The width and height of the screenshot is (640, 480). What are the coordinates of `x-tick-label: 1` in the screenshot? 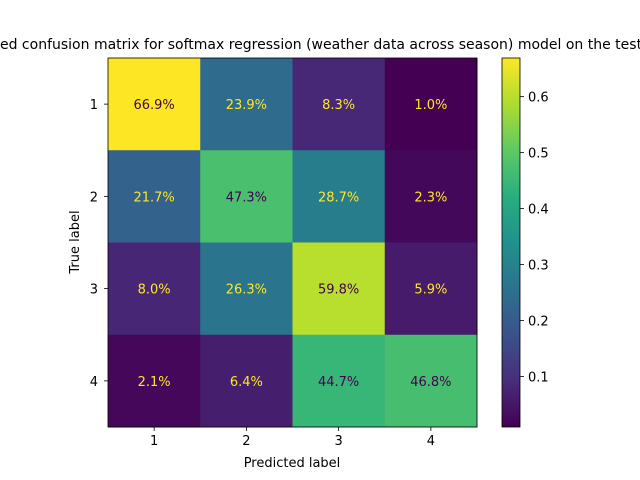 It's located at (154, 441).